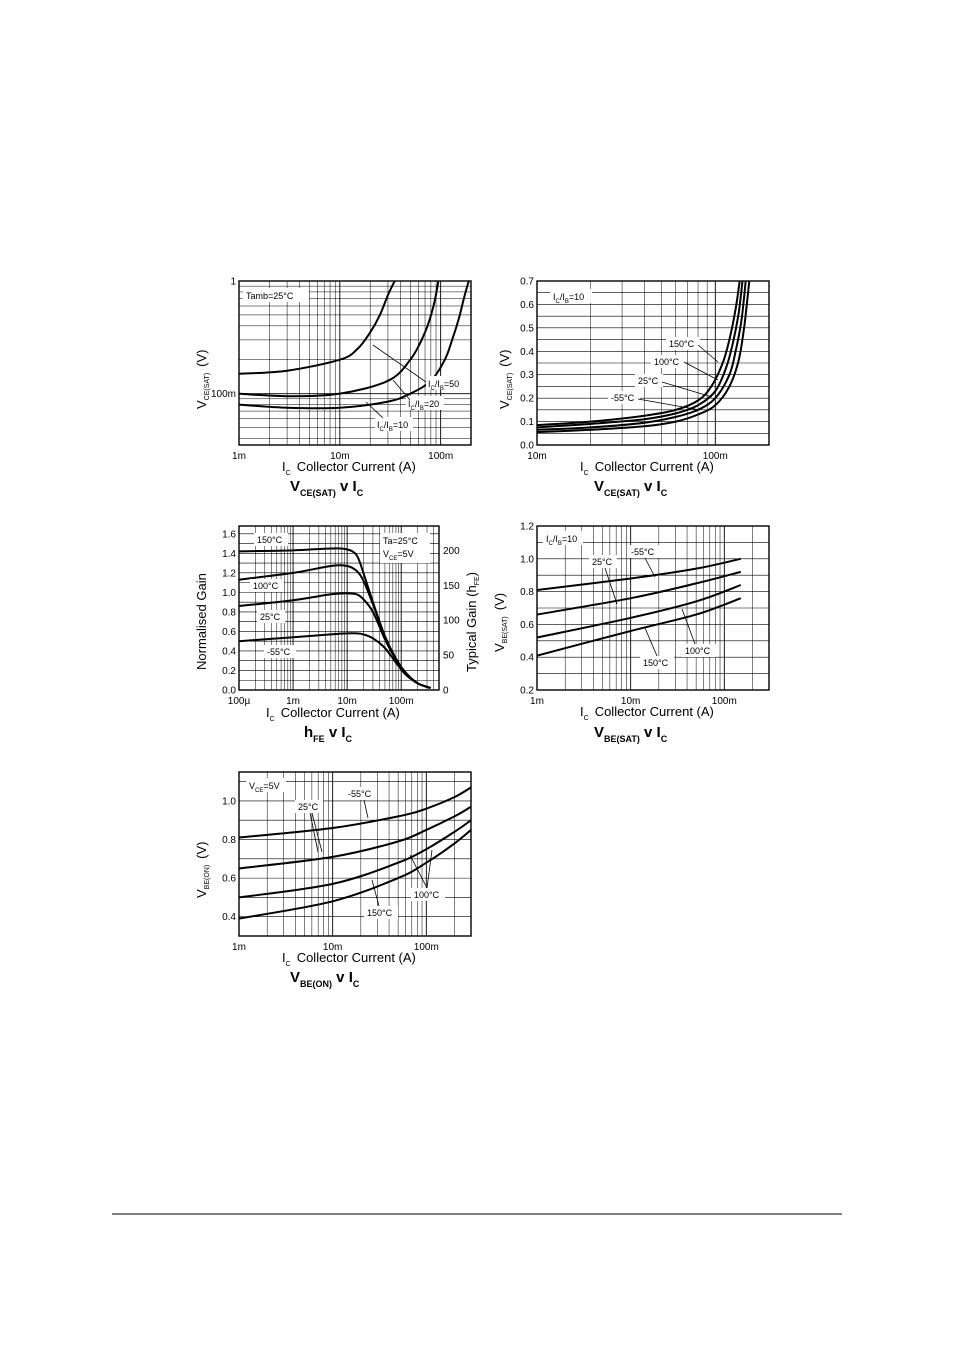 The width and height of the screenshot is (954, 1350). Describe the element at coordinates (400, 541) in the screenshot. I see `annotation-ta: Ta=25°C` at that location.